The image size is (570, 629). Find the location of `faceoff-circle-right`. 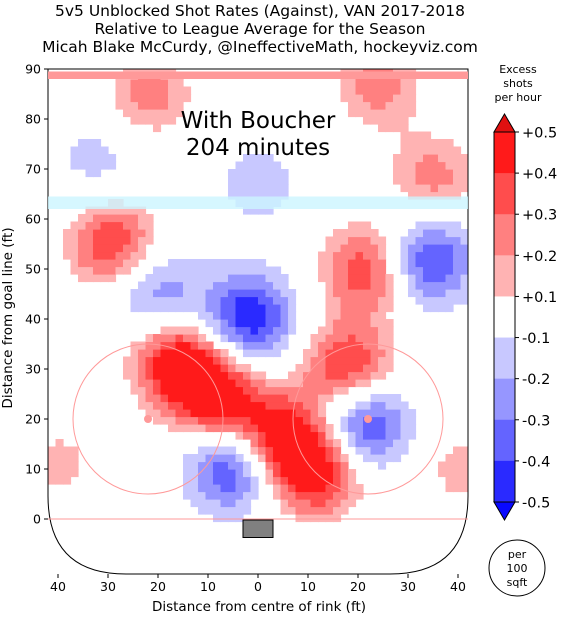

faceoff-circle-right is located at coordinates (368, 419).